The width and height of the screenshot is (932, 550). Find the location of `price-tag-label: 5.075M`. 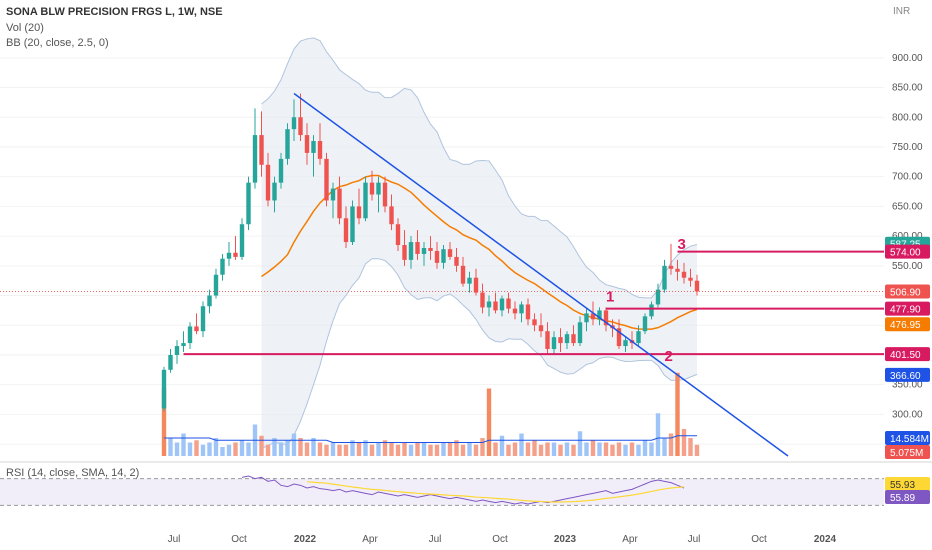

price-tag-label: 5.075M is located at coordinates (906, 453).